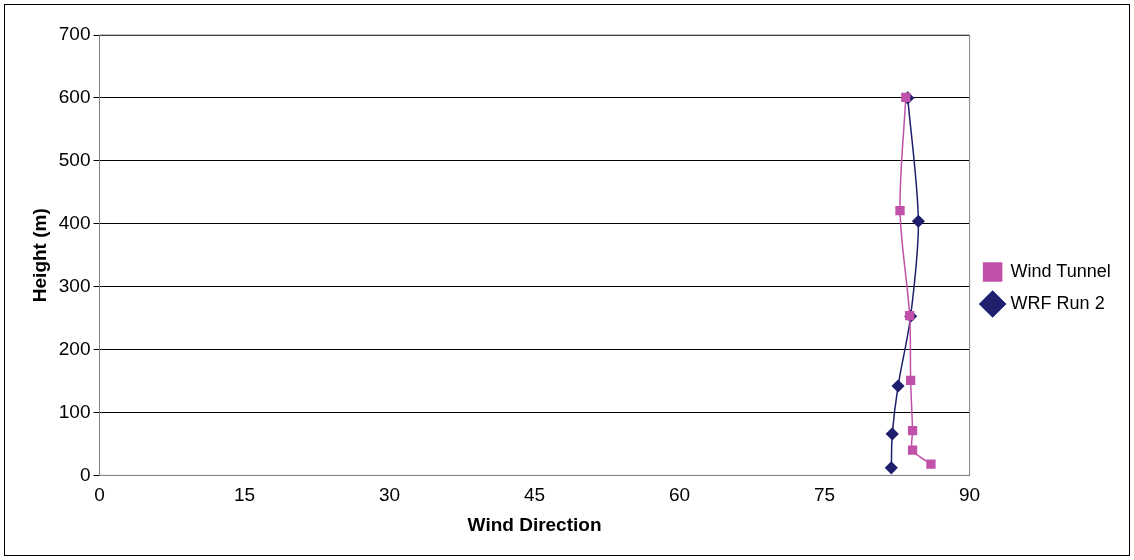  I want to click on x-tick-label: 75, so click(825, 495).